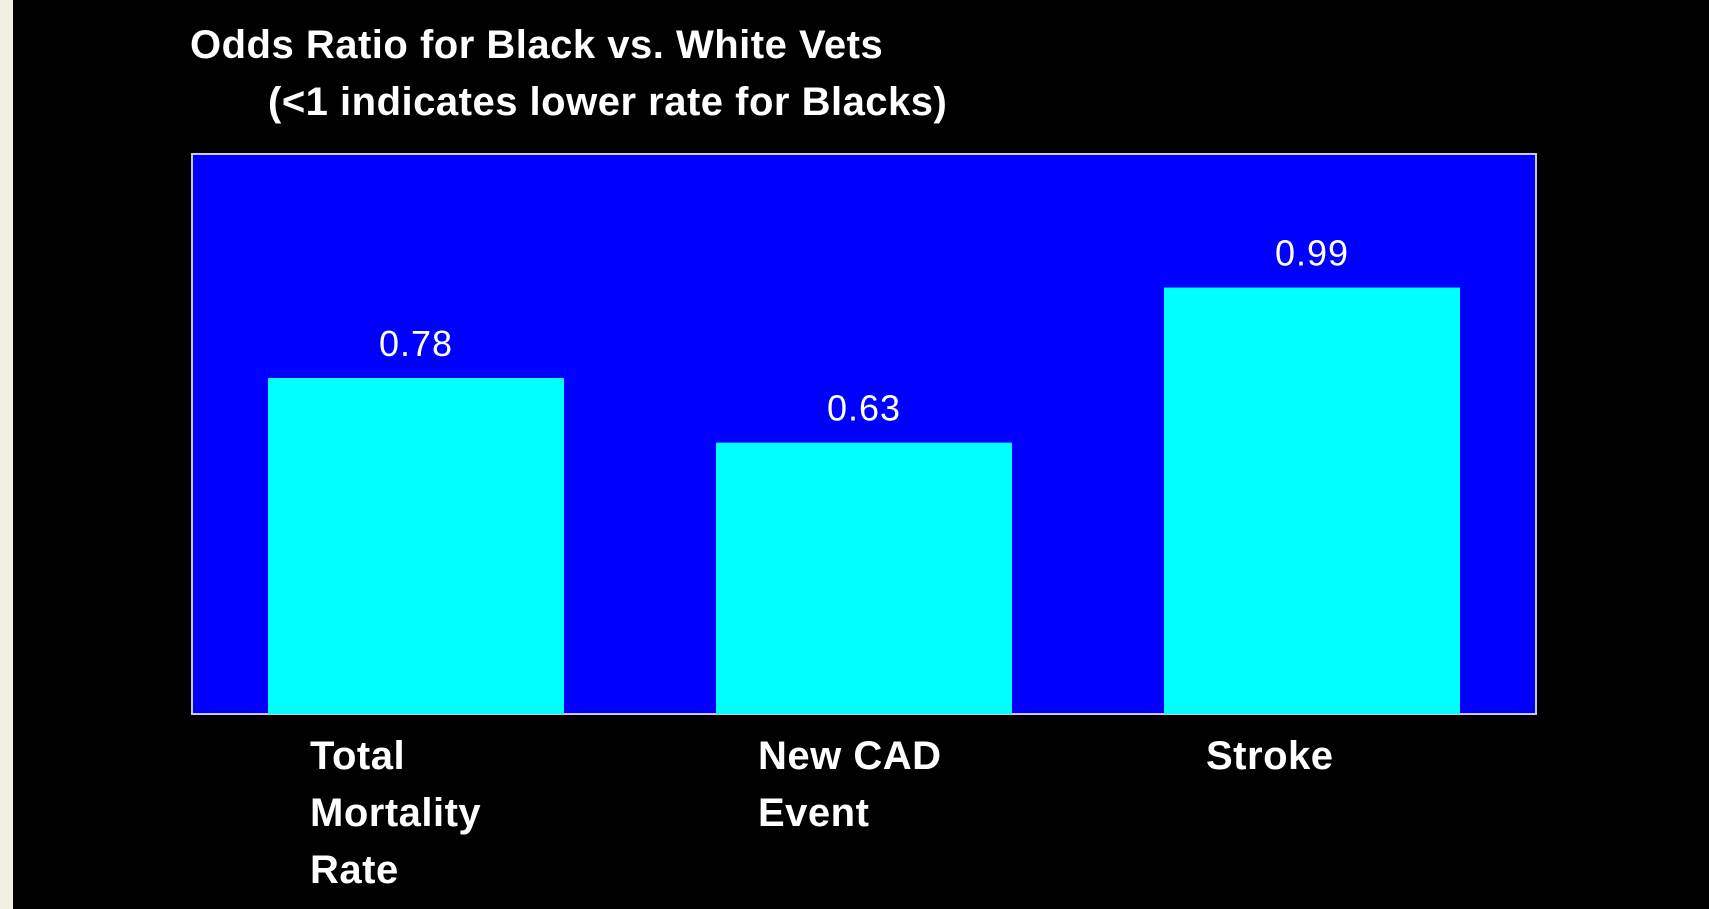 Image resolution: width=1709 pixels, height=909 pixels. Describe the element at coordinates (396, 813) in the screenshot. I see `category-label-1: Total Mortality Rate` at that location.